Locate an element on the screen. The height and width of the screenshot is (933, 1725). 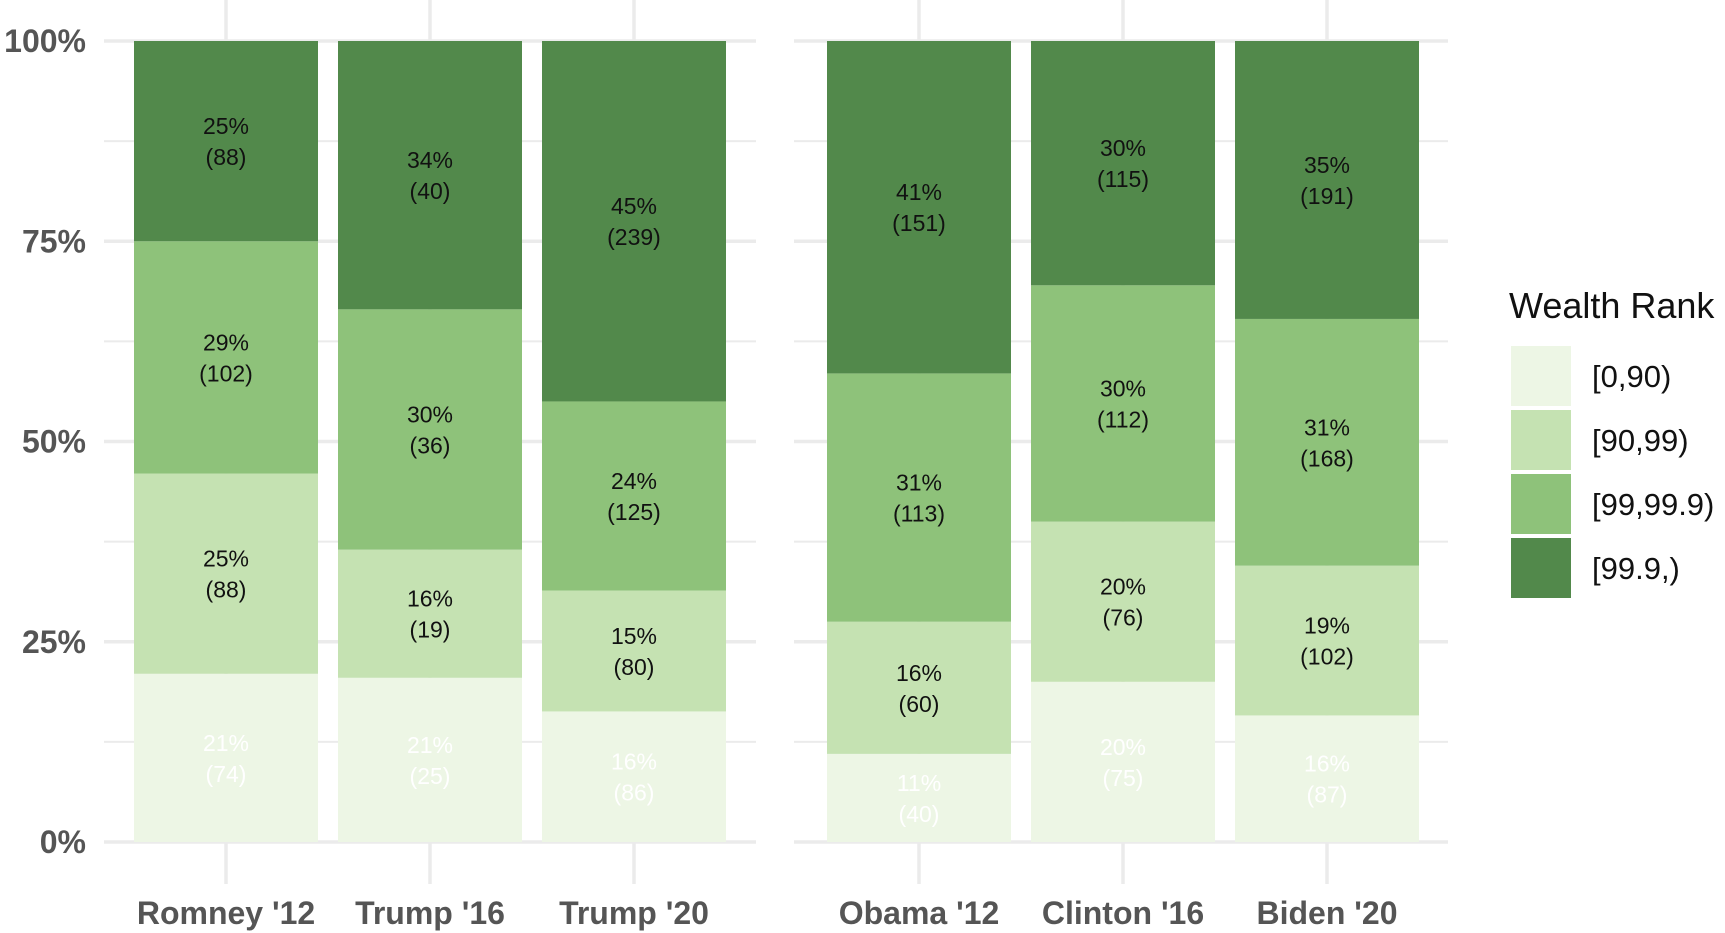
legend-label: [99.9,) is located at coordinates (1636, 568).